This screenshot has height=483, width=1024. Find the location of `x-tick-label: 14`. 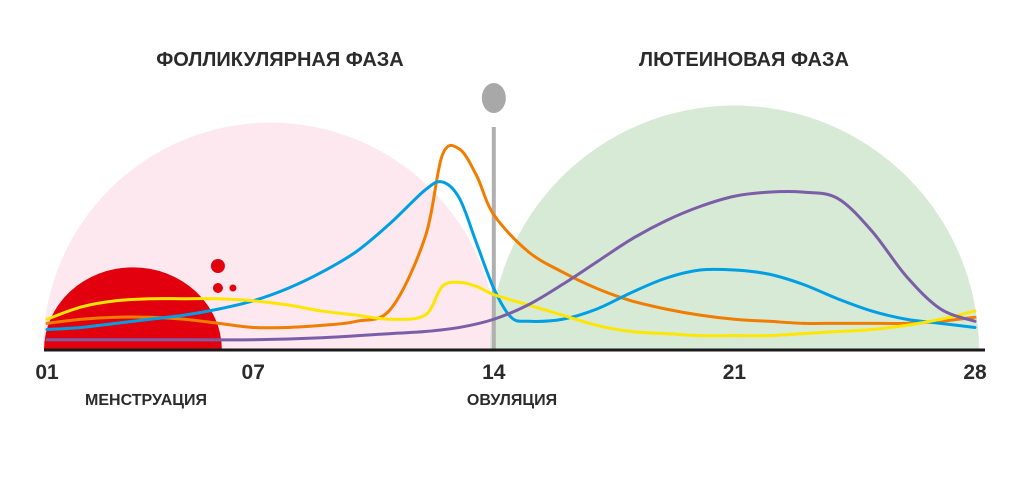

x-tick-label: 14 is located at coordinates (494, 372).